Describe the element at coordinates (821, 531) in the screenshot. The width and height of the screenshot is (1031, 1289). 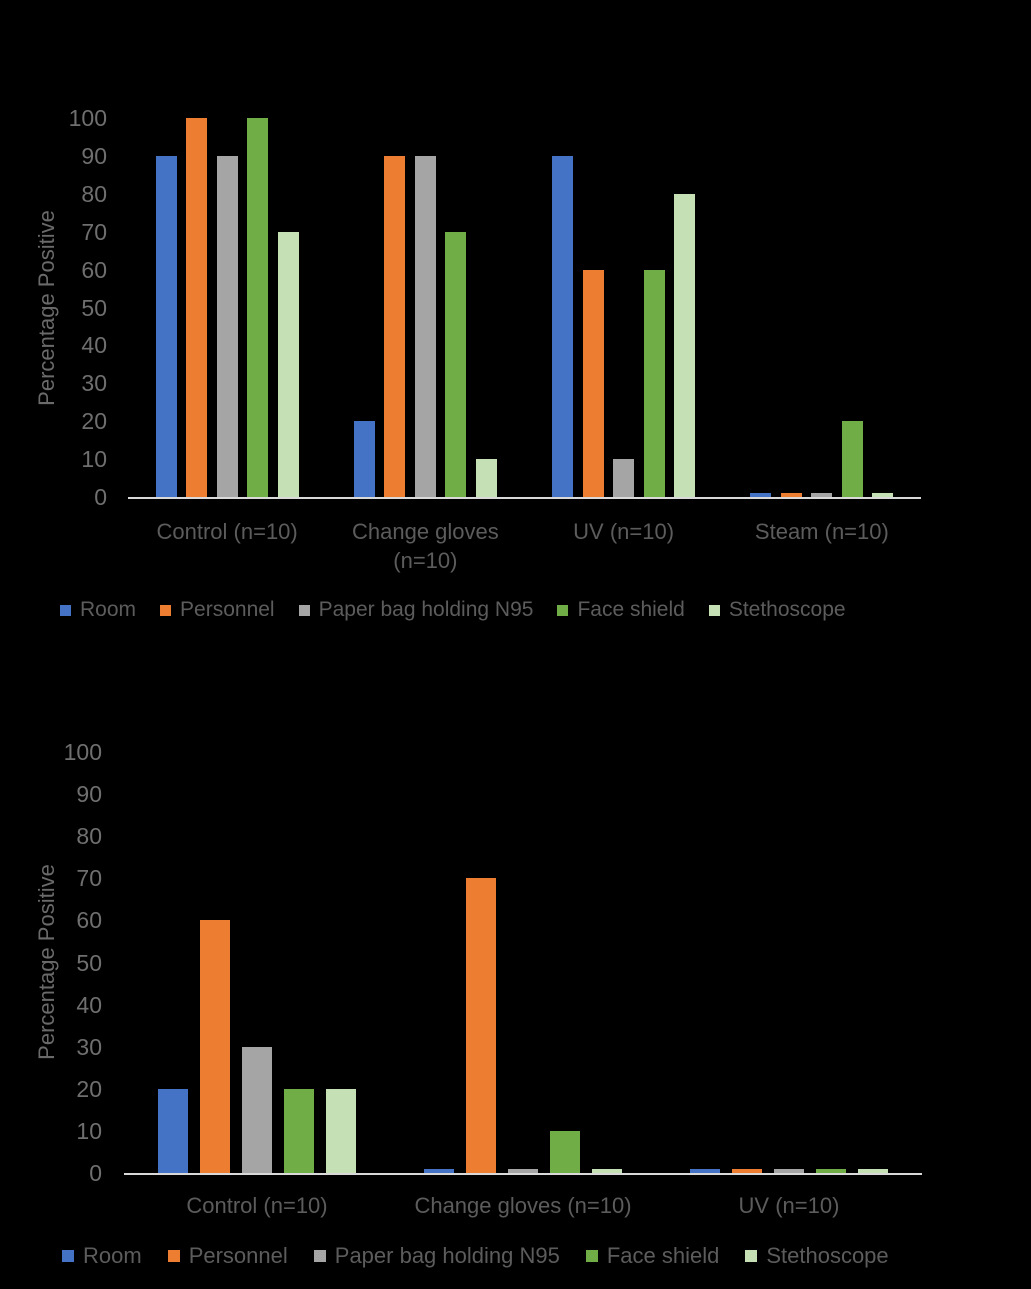
I see `category-label: Steam (n=10)` at that location.